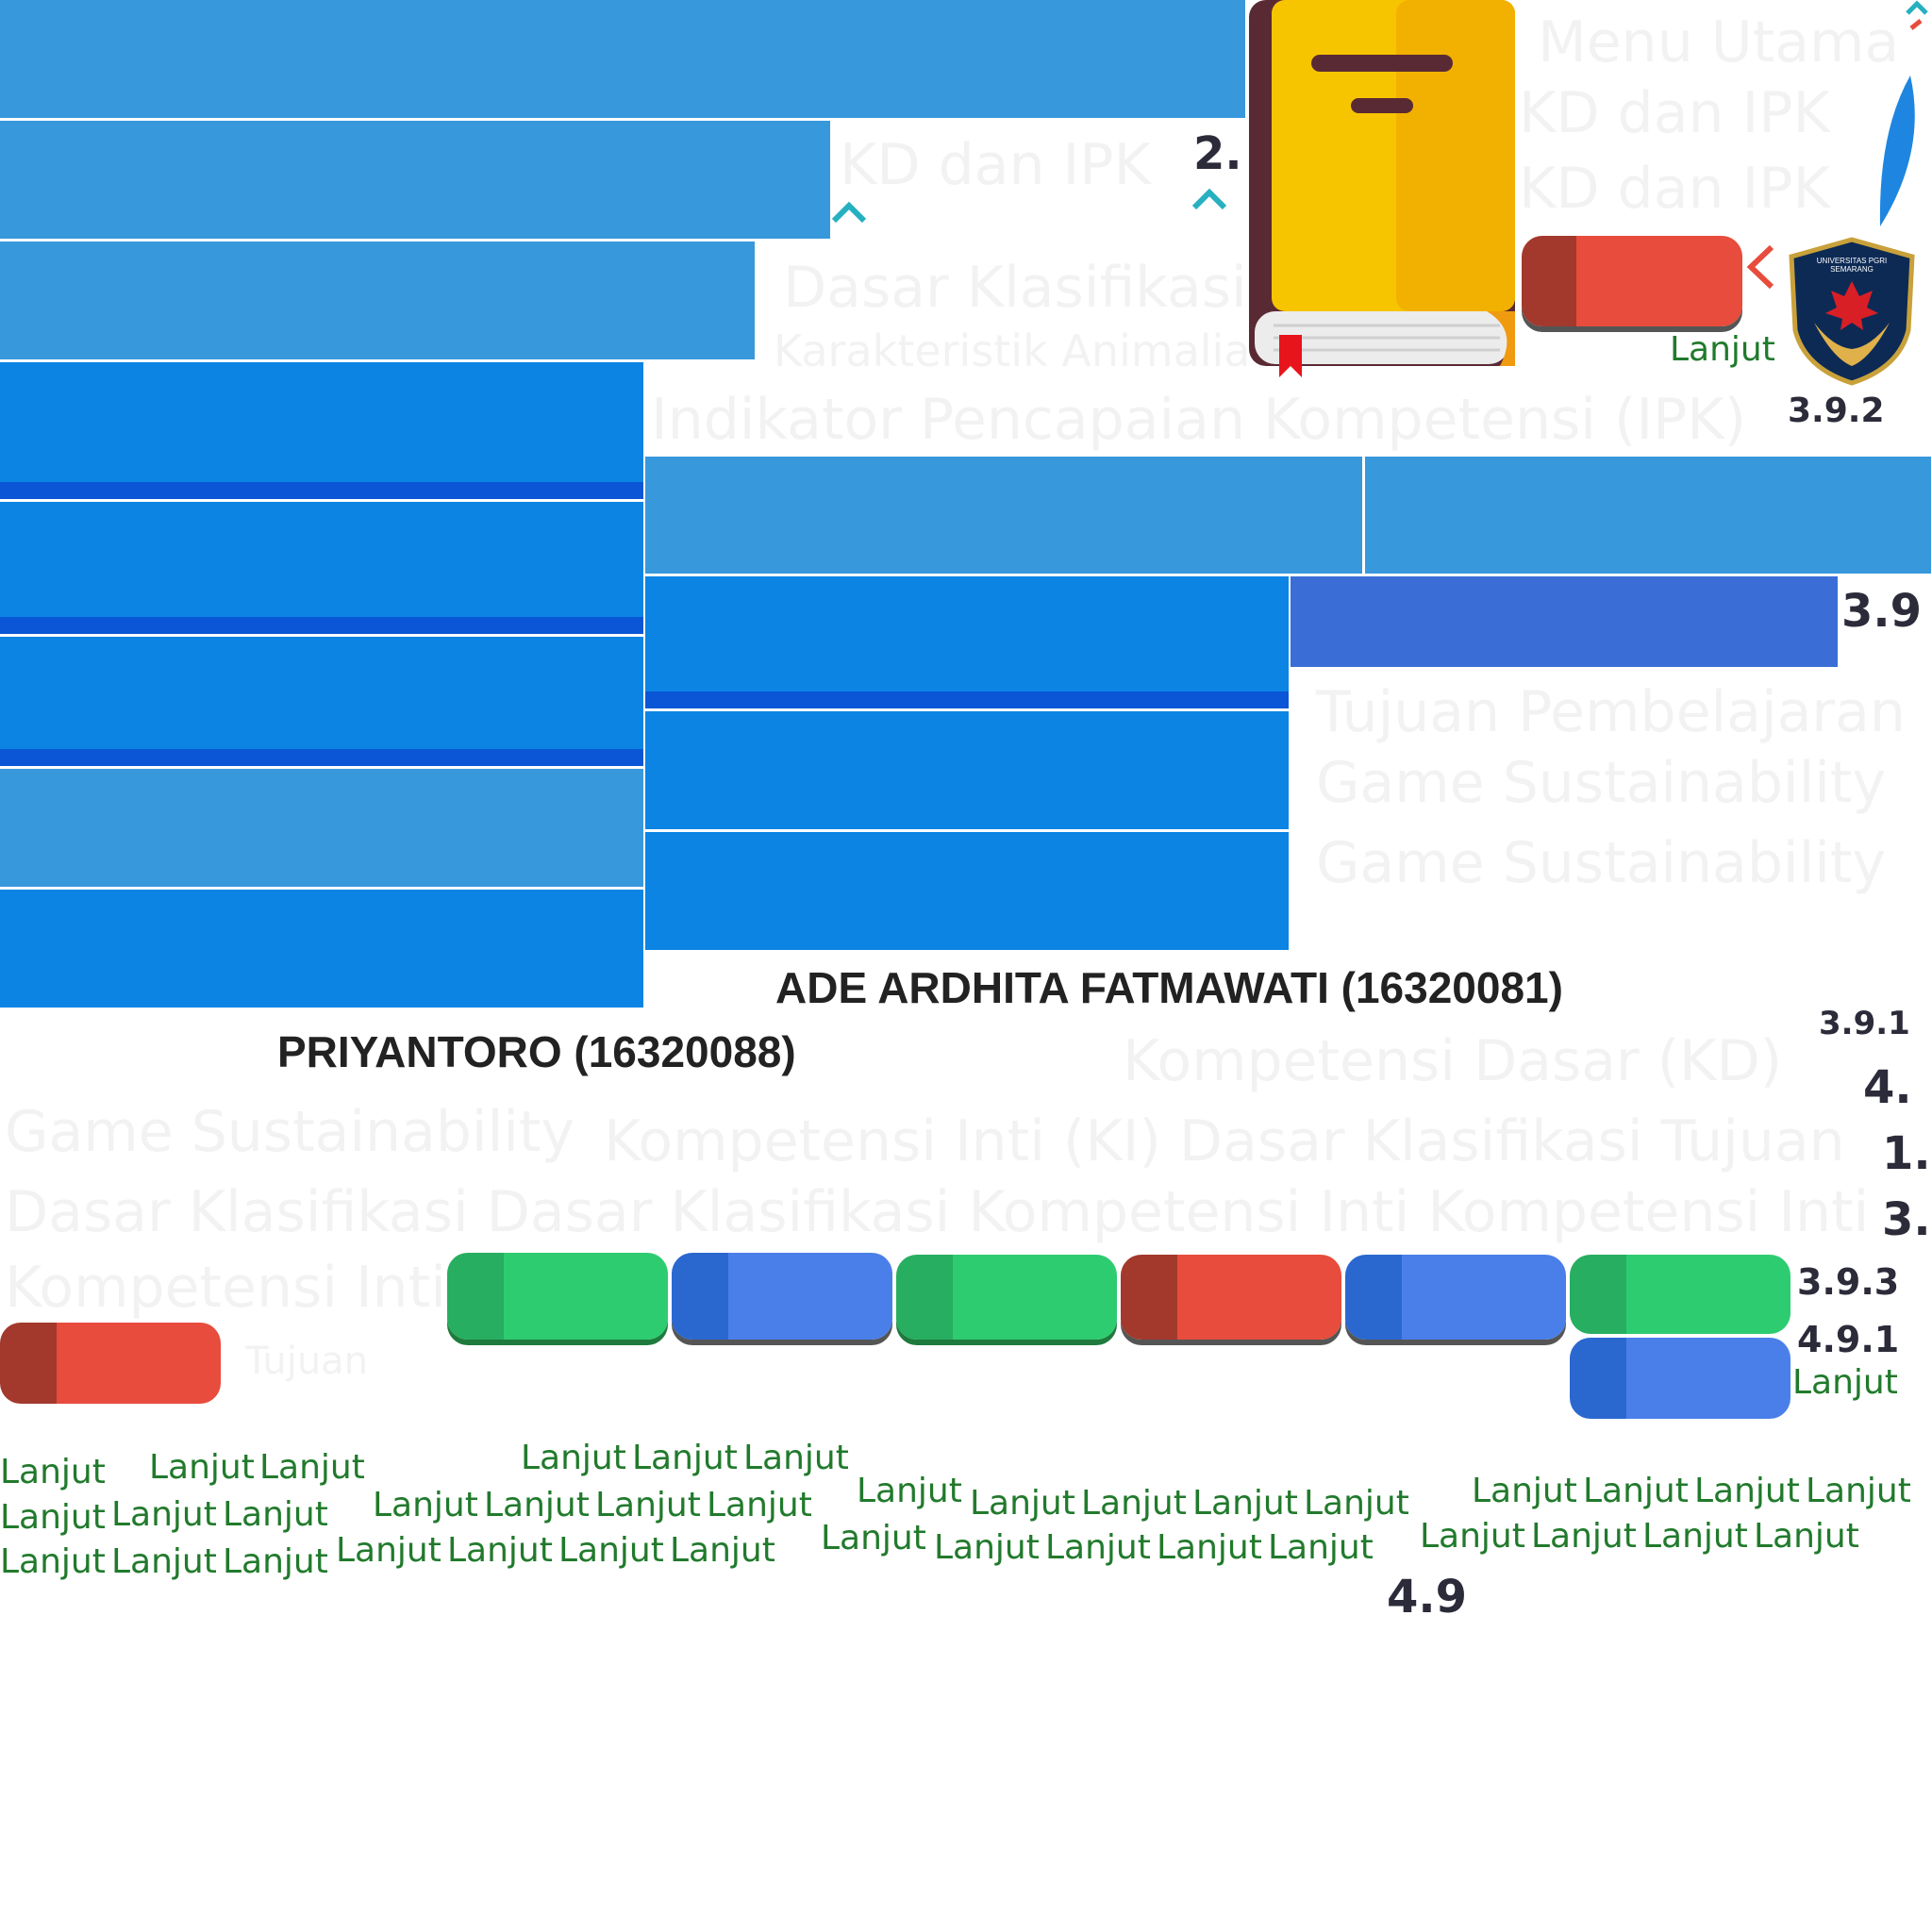  I want to click on label-1: 1., so click(1907, 1153).